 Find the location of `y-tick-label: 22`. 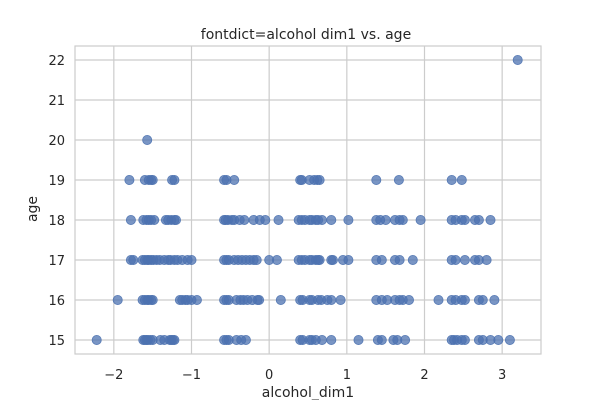

y-tick-label: 22 is located at coordinates (56, 61).